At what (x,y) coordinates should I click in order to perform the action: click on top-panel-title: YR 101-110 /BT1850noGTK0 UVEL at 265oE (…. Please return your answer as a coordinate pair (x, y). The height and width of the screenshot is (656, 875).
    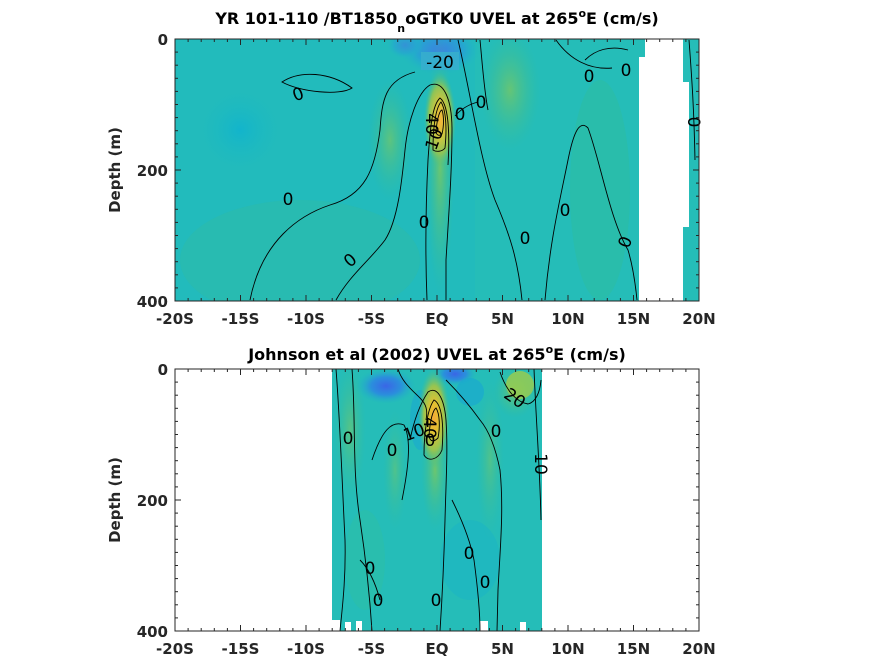
    Looking at the image, I should click on (436, 21).